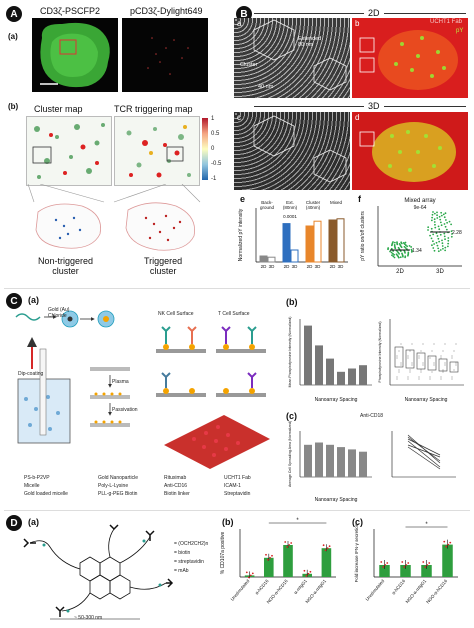 Image resolution: width=474 pixels, height=628 pixels. What do you see at coordinates (157, 151) in the screenshot?
I see `tcr-triggering-map-image` at bounding box center [157, 151].